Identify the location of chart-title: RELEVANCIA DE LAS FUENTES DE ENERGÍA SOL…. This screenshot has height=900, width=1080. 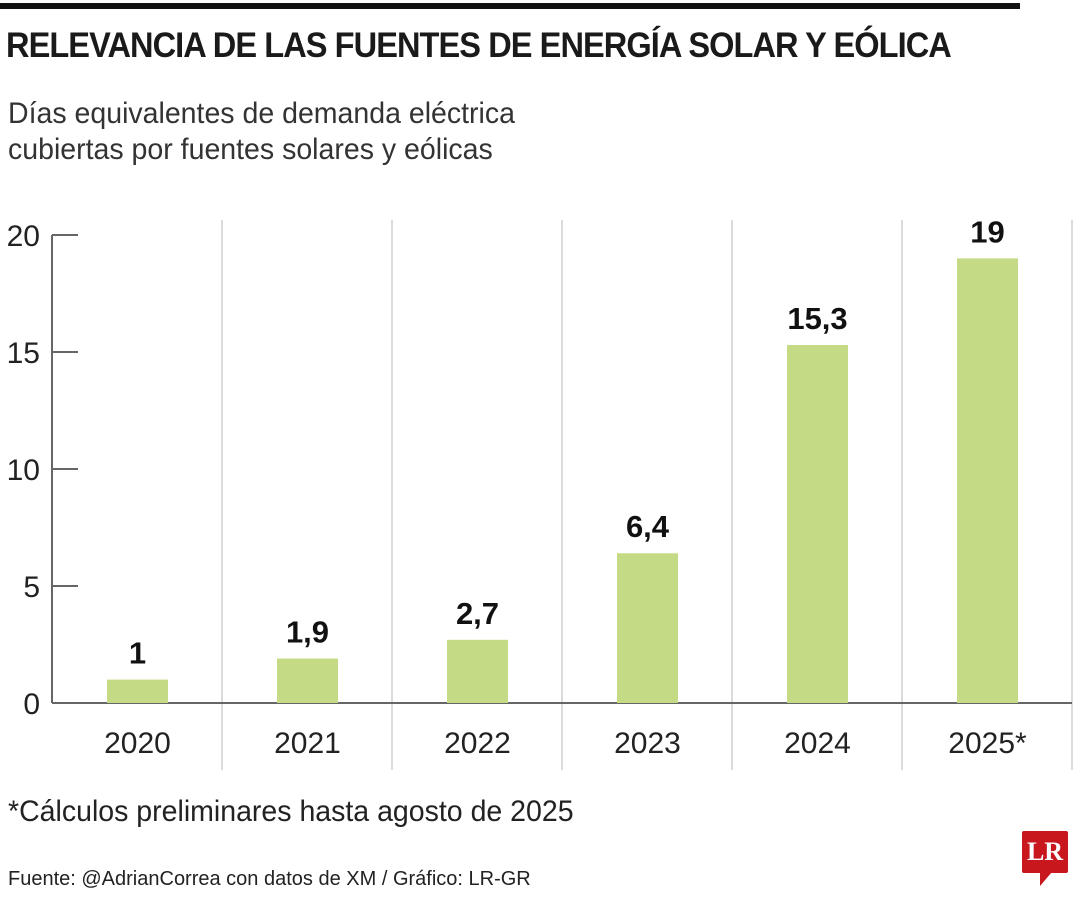
(479, 45).